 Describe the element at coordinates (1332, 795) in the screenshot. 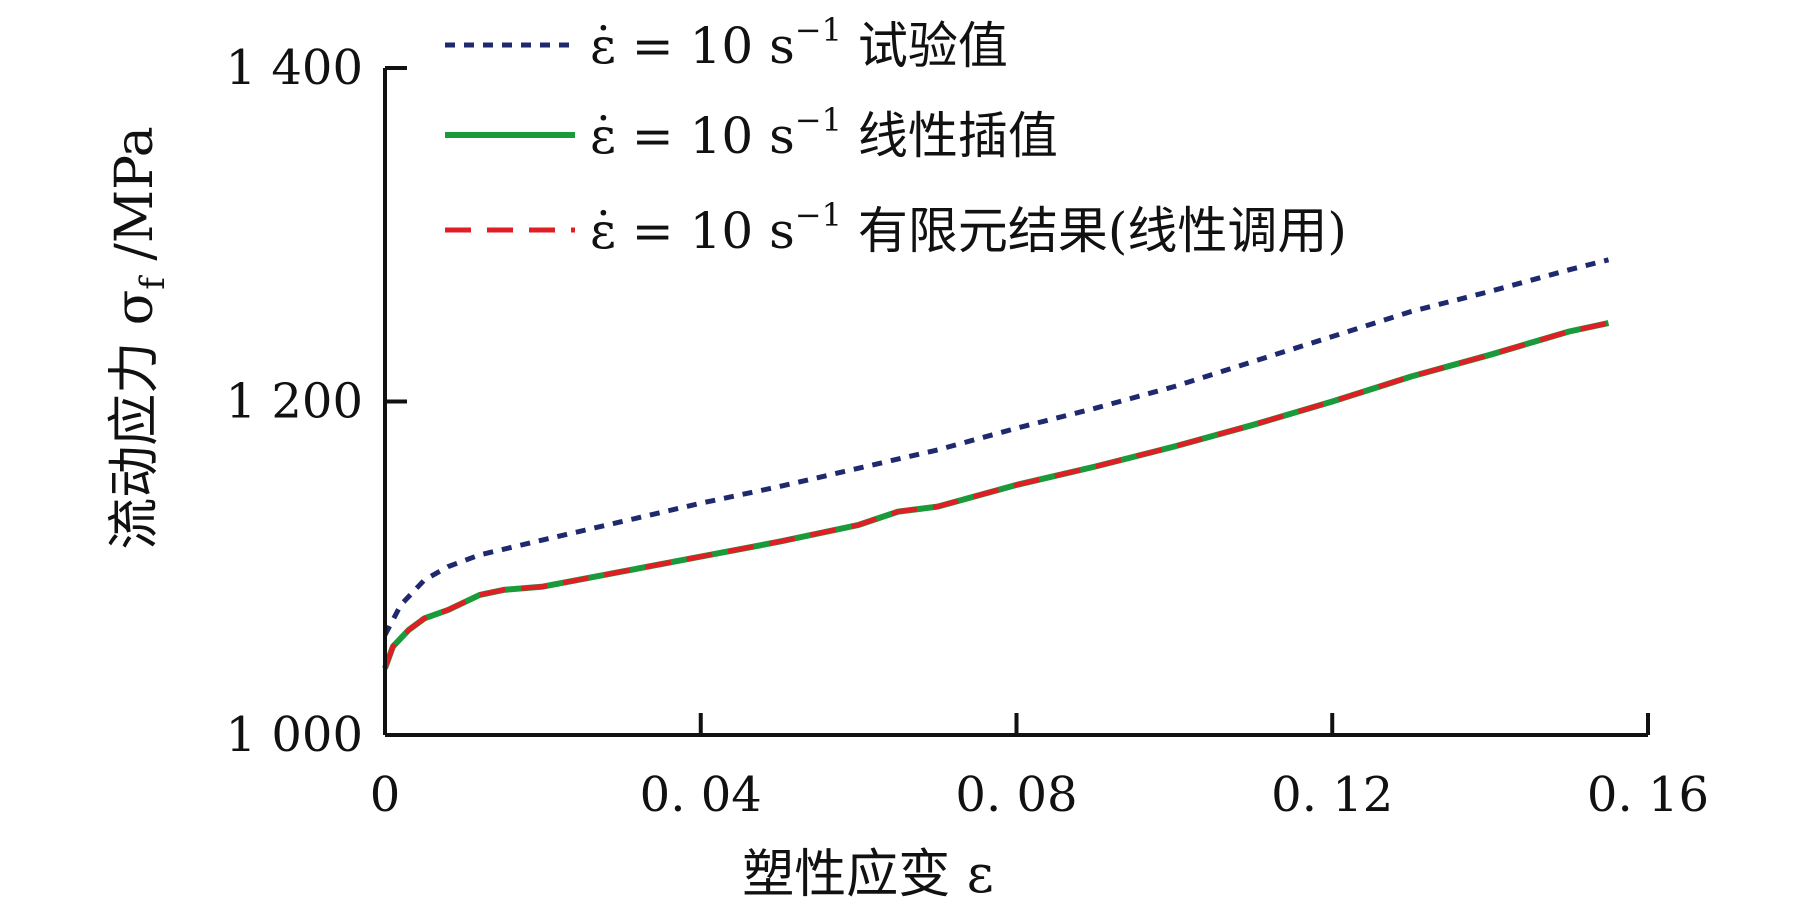

I see `x-tick-label: 0. 12` at that location.